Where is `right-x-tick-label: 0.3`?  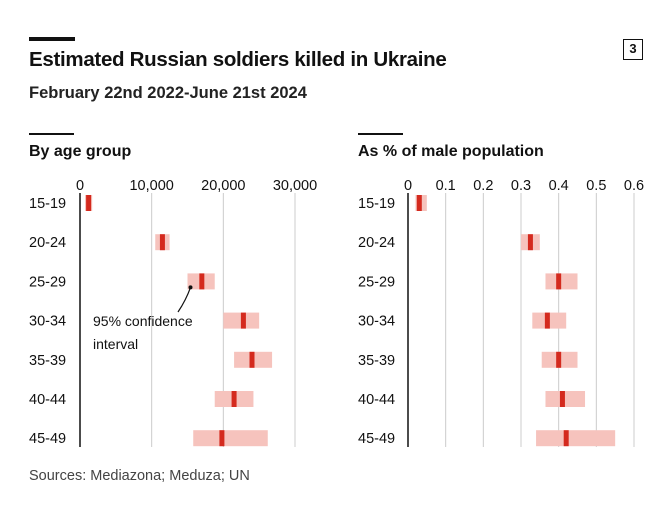
right-x-tick-label: 0.3 is located at coordinates (521, 186).